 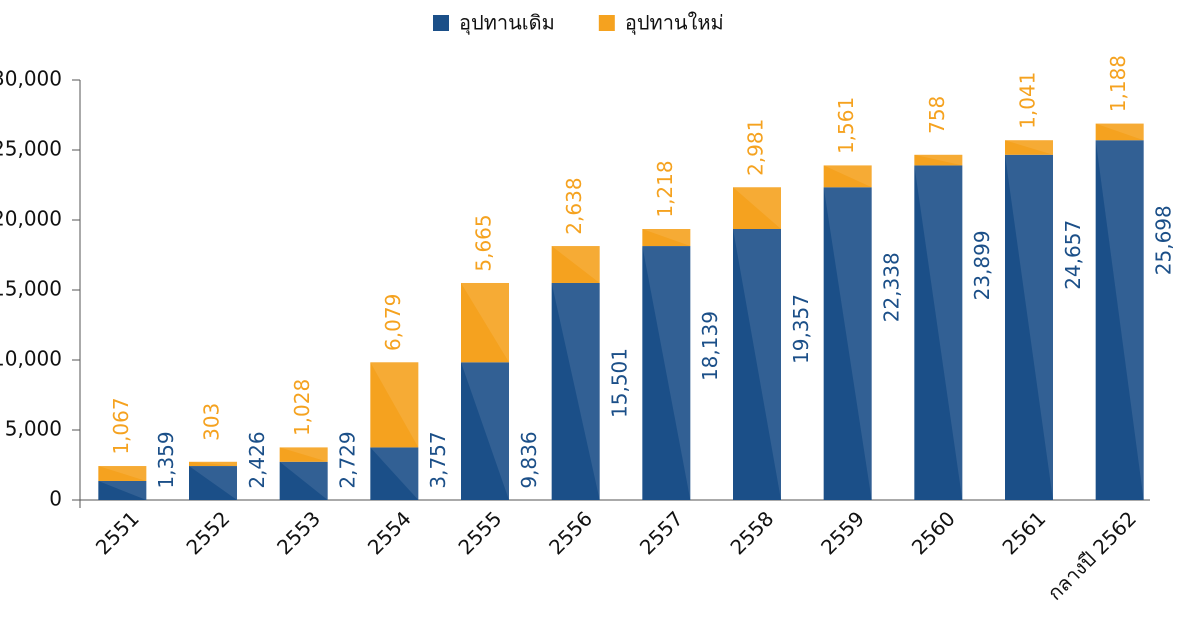 What do you see at coordinates (484, 242) in the screenshot?
I see `value-label: 5,665` at bounding box center [484, 242].